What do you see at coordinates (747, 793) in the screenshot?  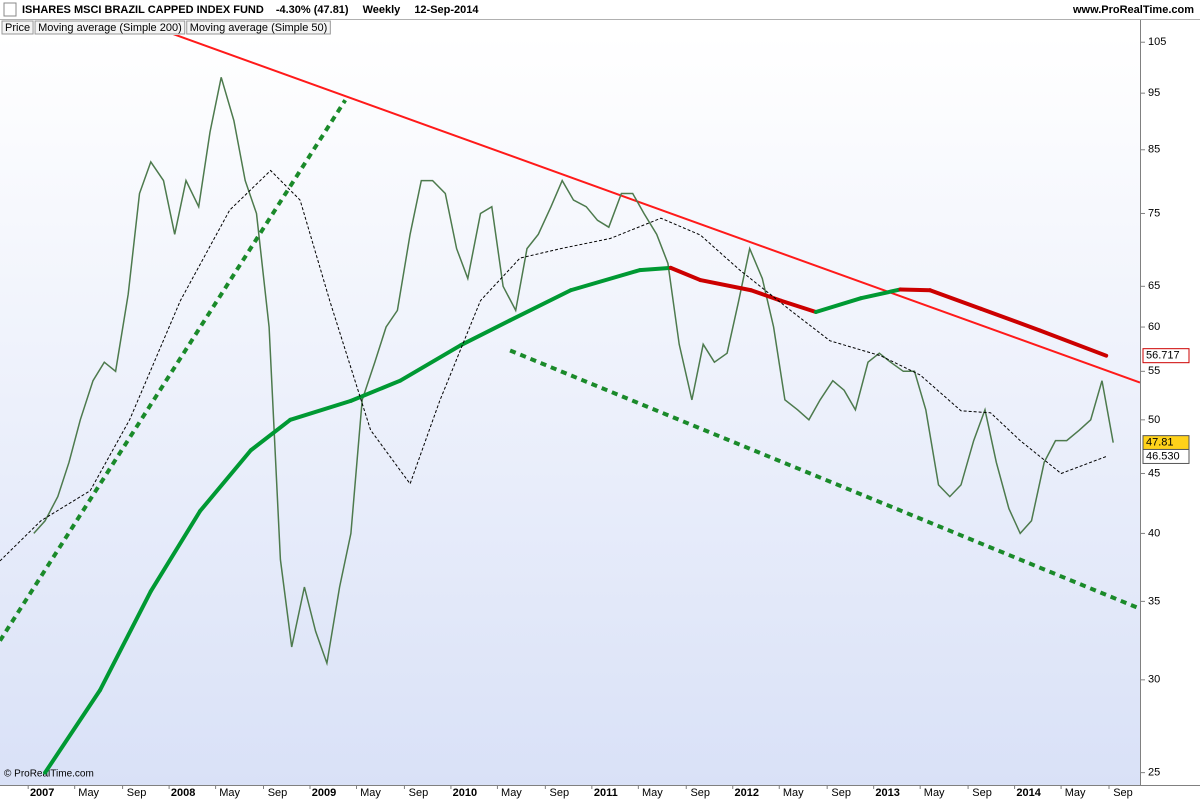 I see `x-tick-label: 2012` at bounding box center [747, 793].